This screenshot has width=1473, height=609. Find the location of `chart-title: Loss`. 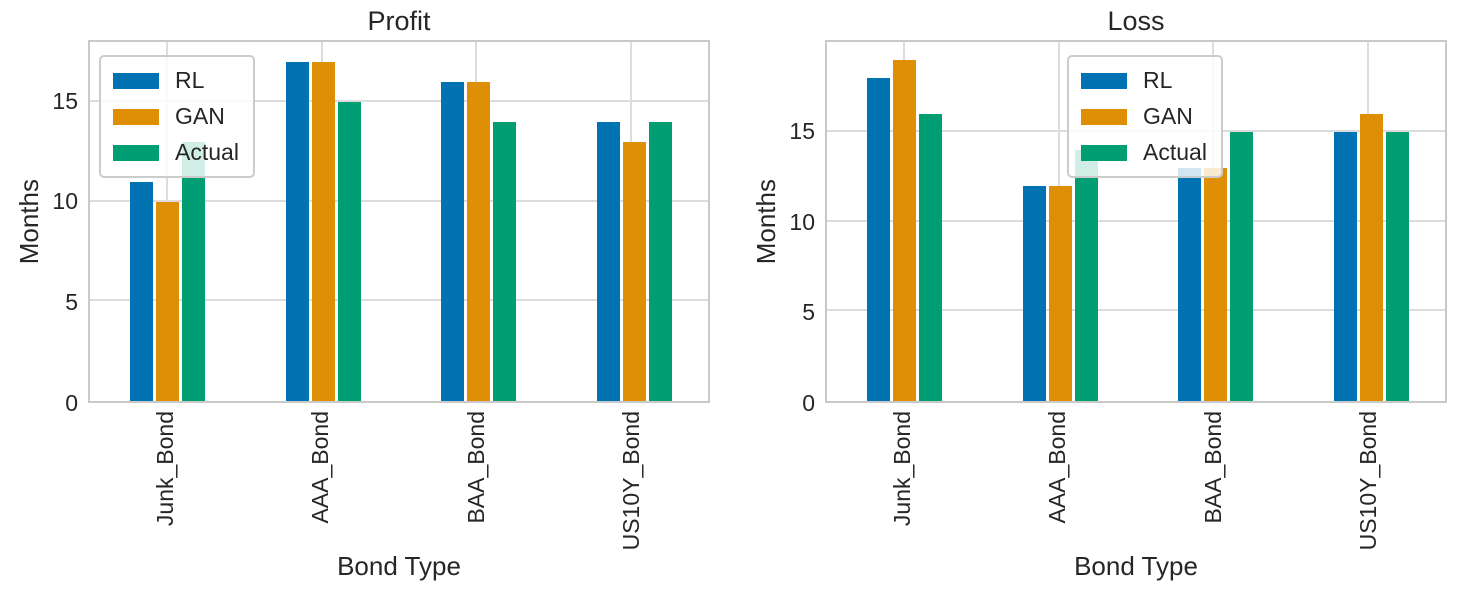

chart-title: Loss is located at coordinates (1136, 21).